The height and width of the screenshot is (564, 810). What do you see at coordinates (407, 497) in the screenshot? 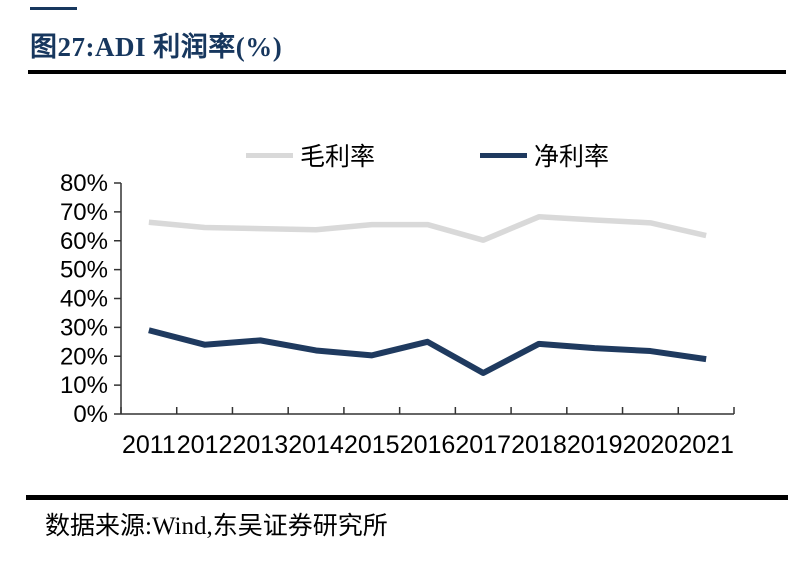
I see `source-divider` at bounding box center [407, 497].